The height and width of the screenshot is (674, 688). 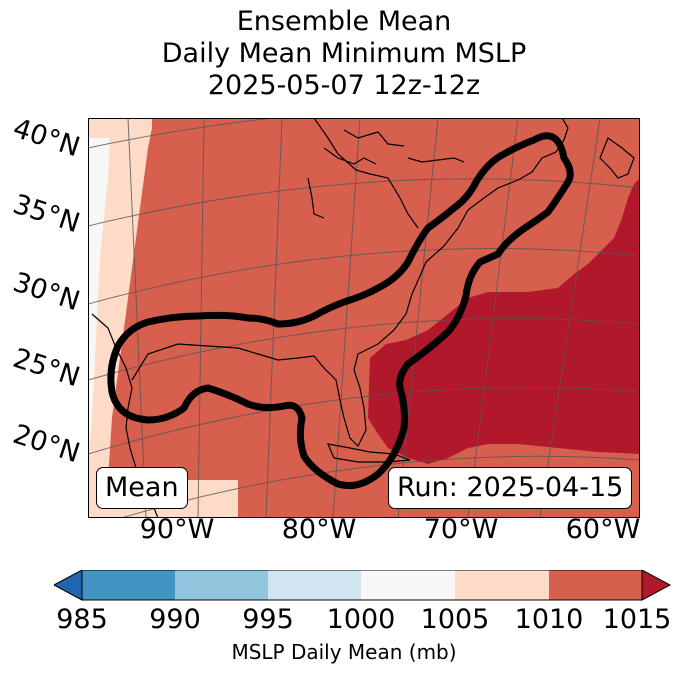 I want to click on title-line-1: Ensemble Mean, so click(x=344, y=21).